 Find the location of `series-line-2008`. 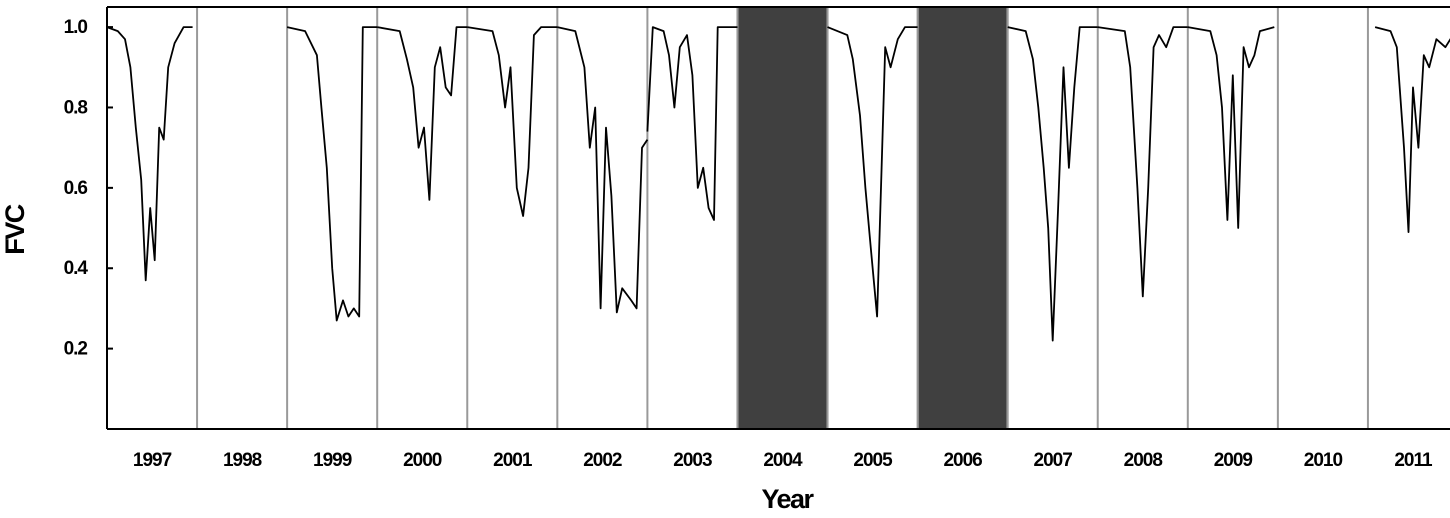

series-line-2008 is located at coordinates (1142, 162).